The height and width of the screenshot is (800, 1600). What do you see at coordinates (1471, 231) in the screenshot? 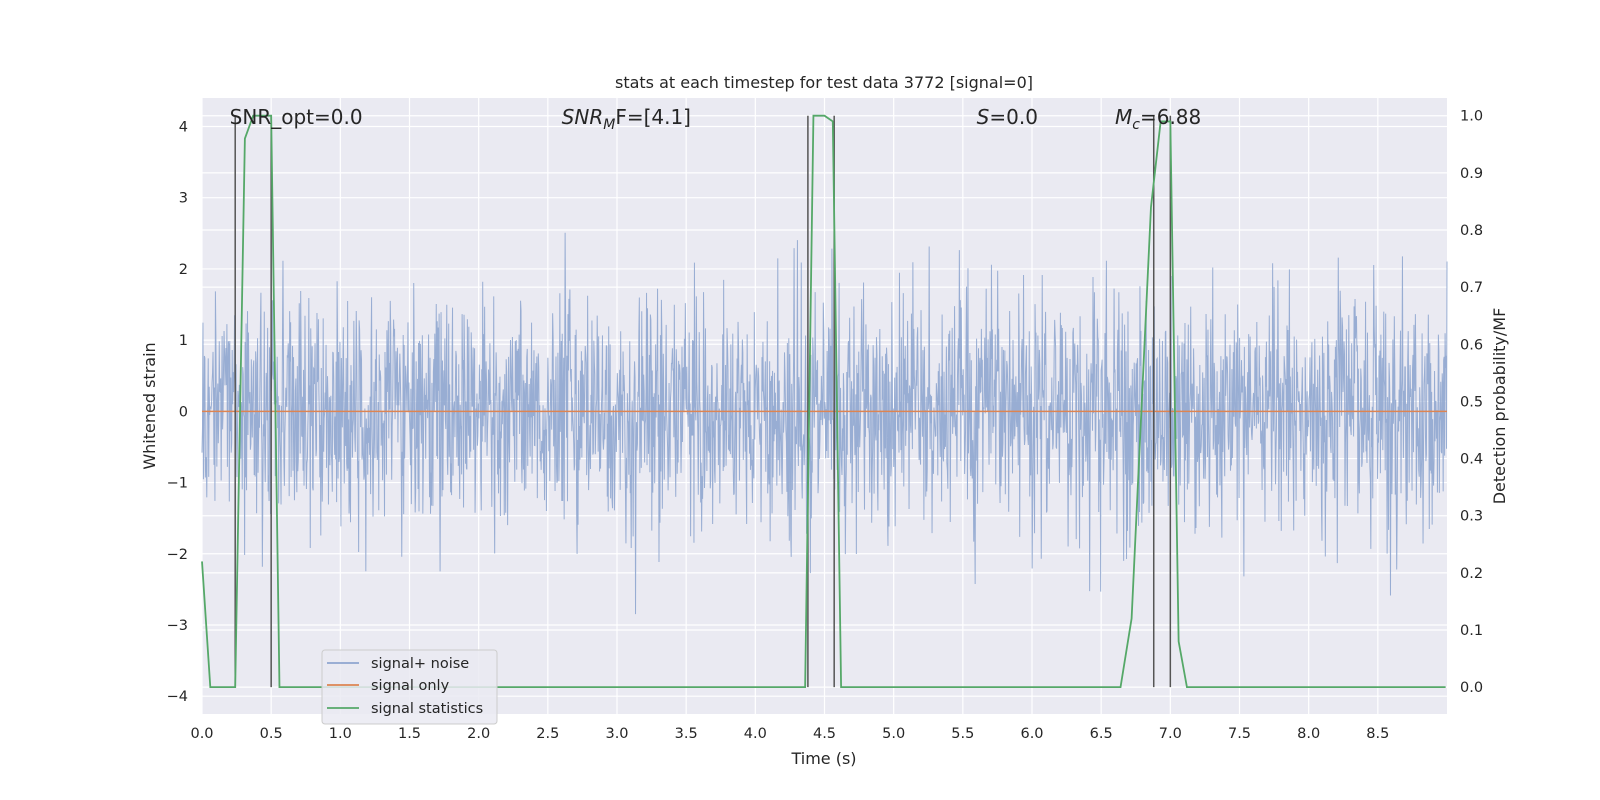
I see `y-right-tick-label: 0.8` at bounding box center [1471, 231].